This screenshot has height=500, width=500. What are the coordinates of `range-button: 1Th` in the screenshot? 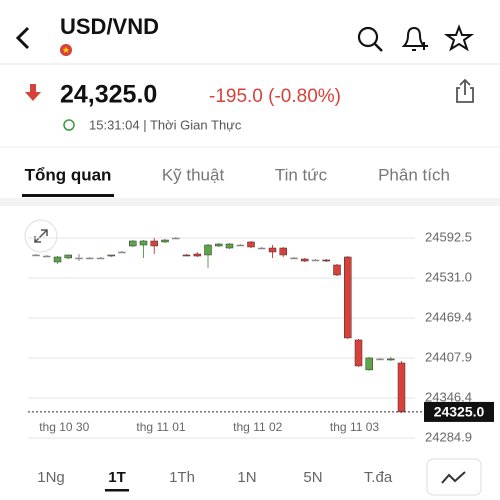 It's located at (182, 477).